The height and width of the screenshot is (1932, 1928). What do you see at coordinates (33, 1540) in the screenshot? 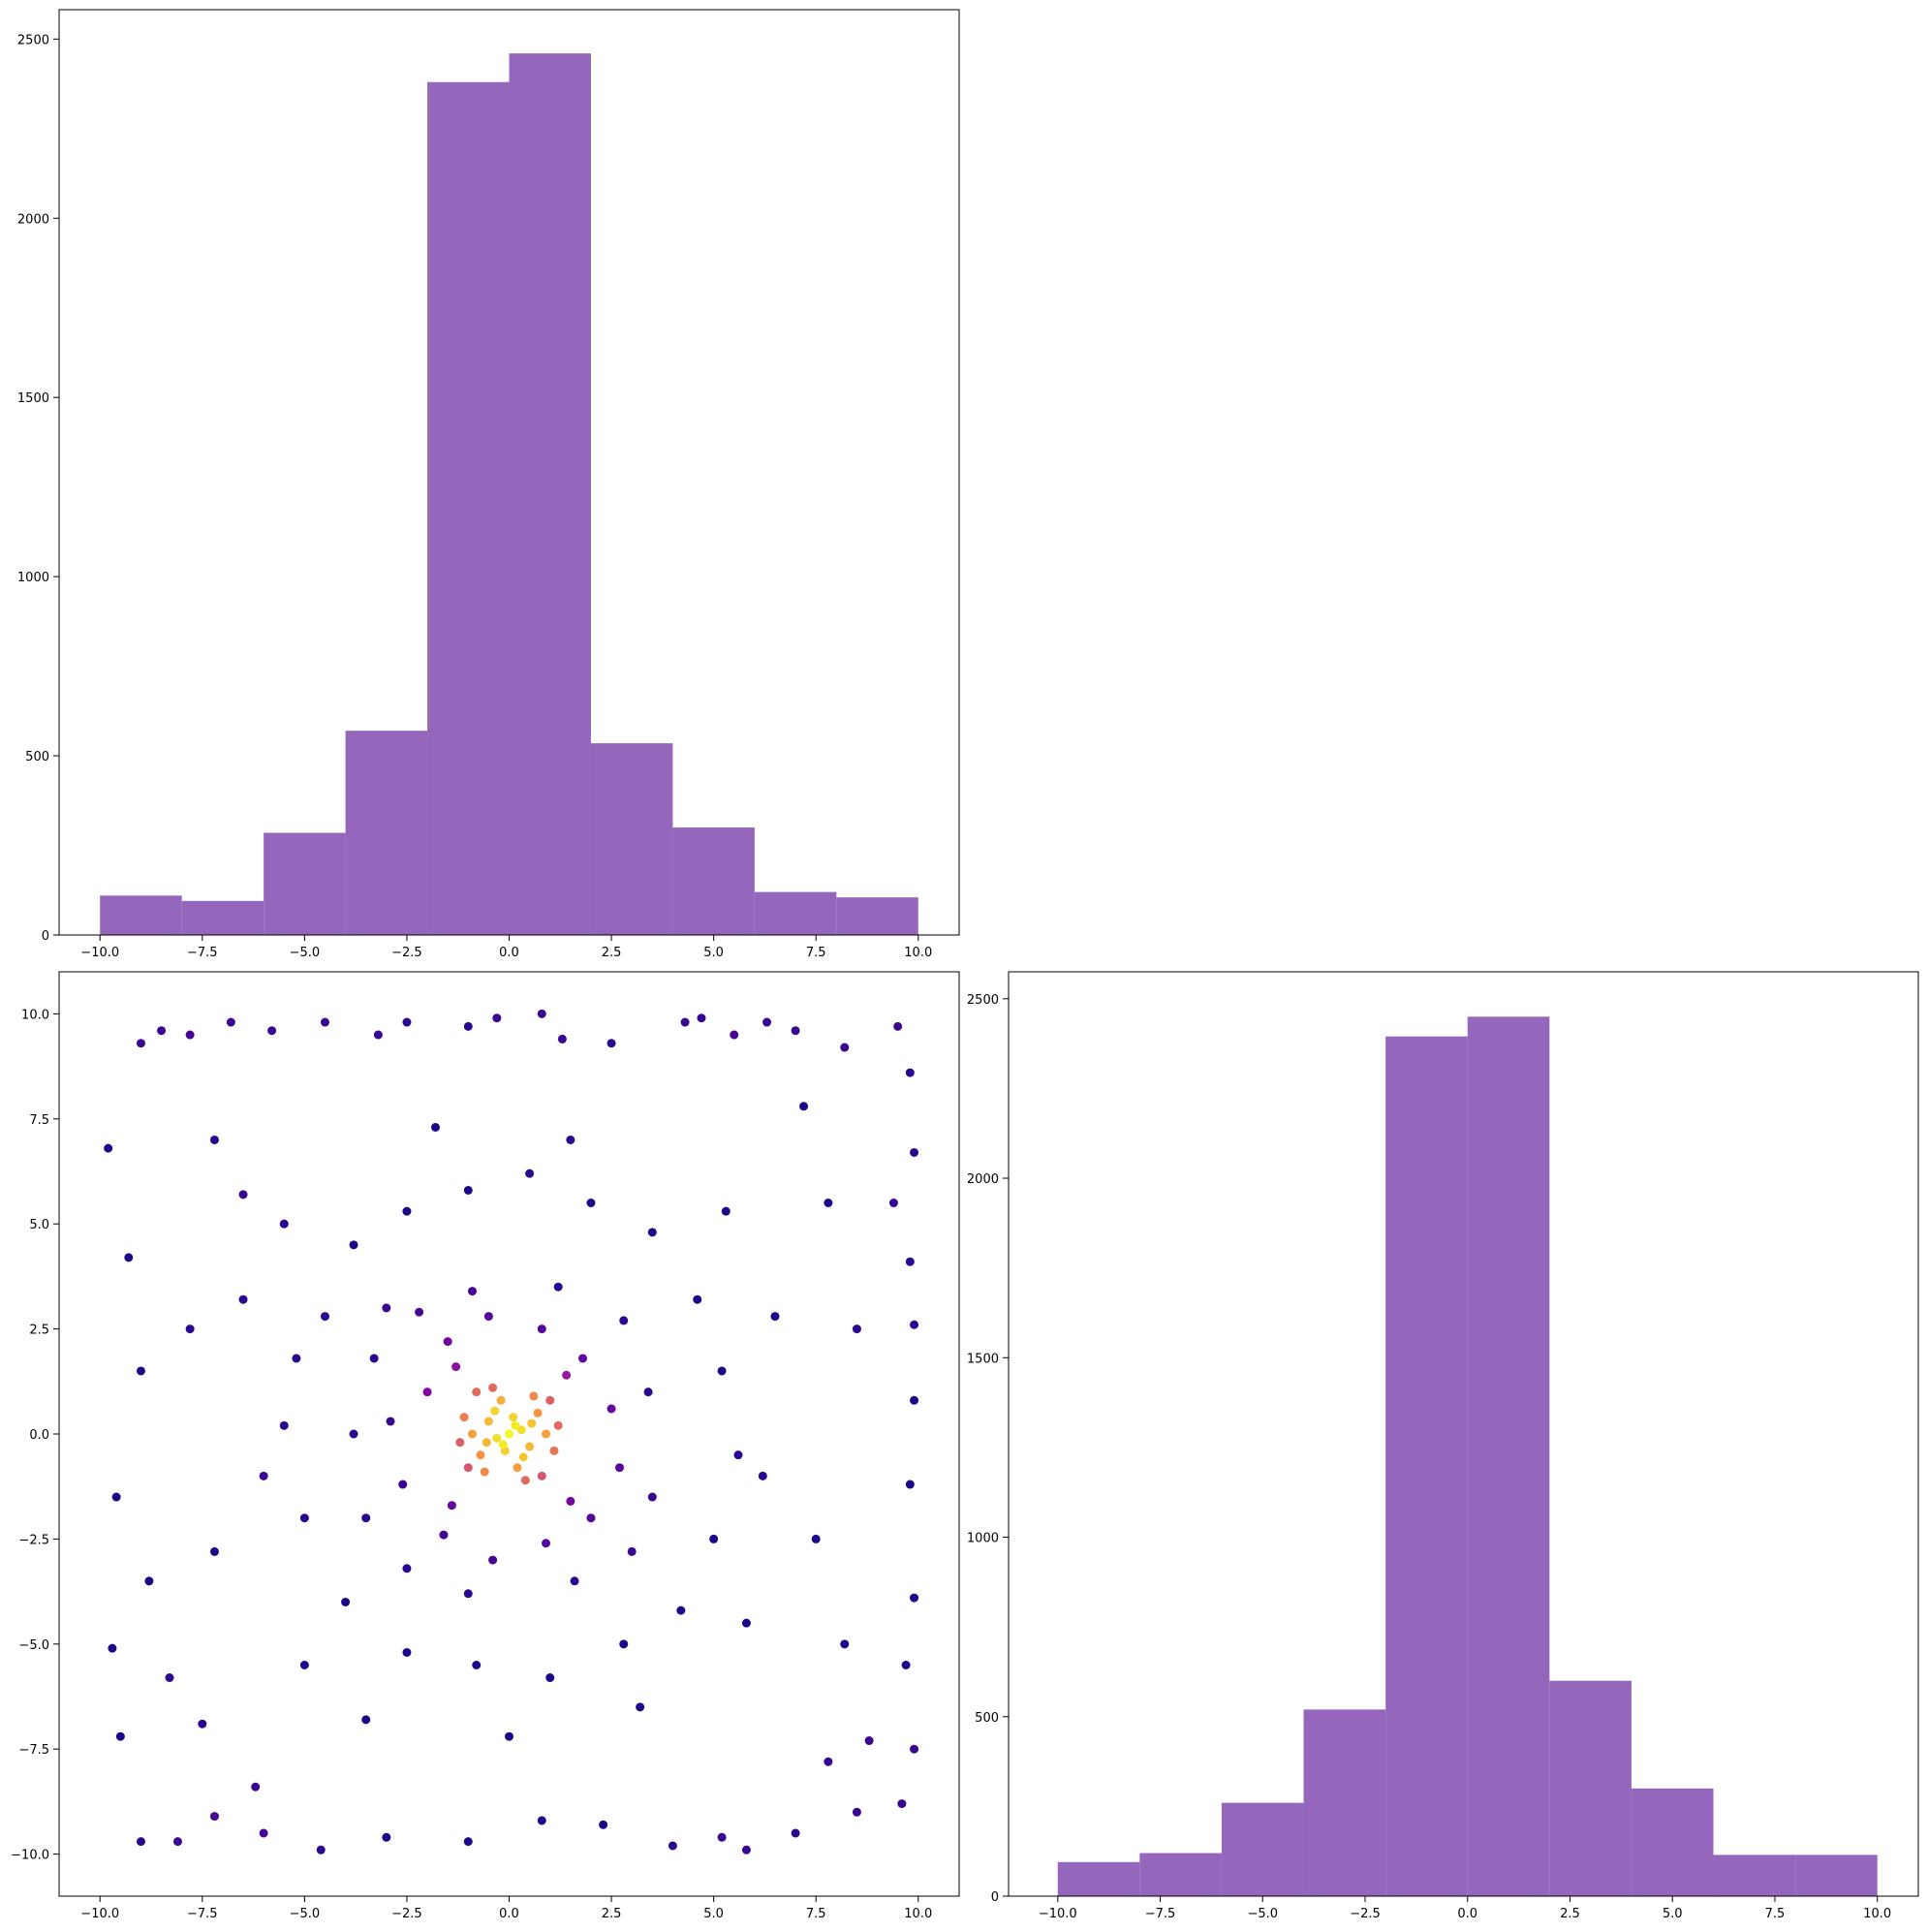
I see `y-tick-label: −2.5` at bounding box center [33, 1540].